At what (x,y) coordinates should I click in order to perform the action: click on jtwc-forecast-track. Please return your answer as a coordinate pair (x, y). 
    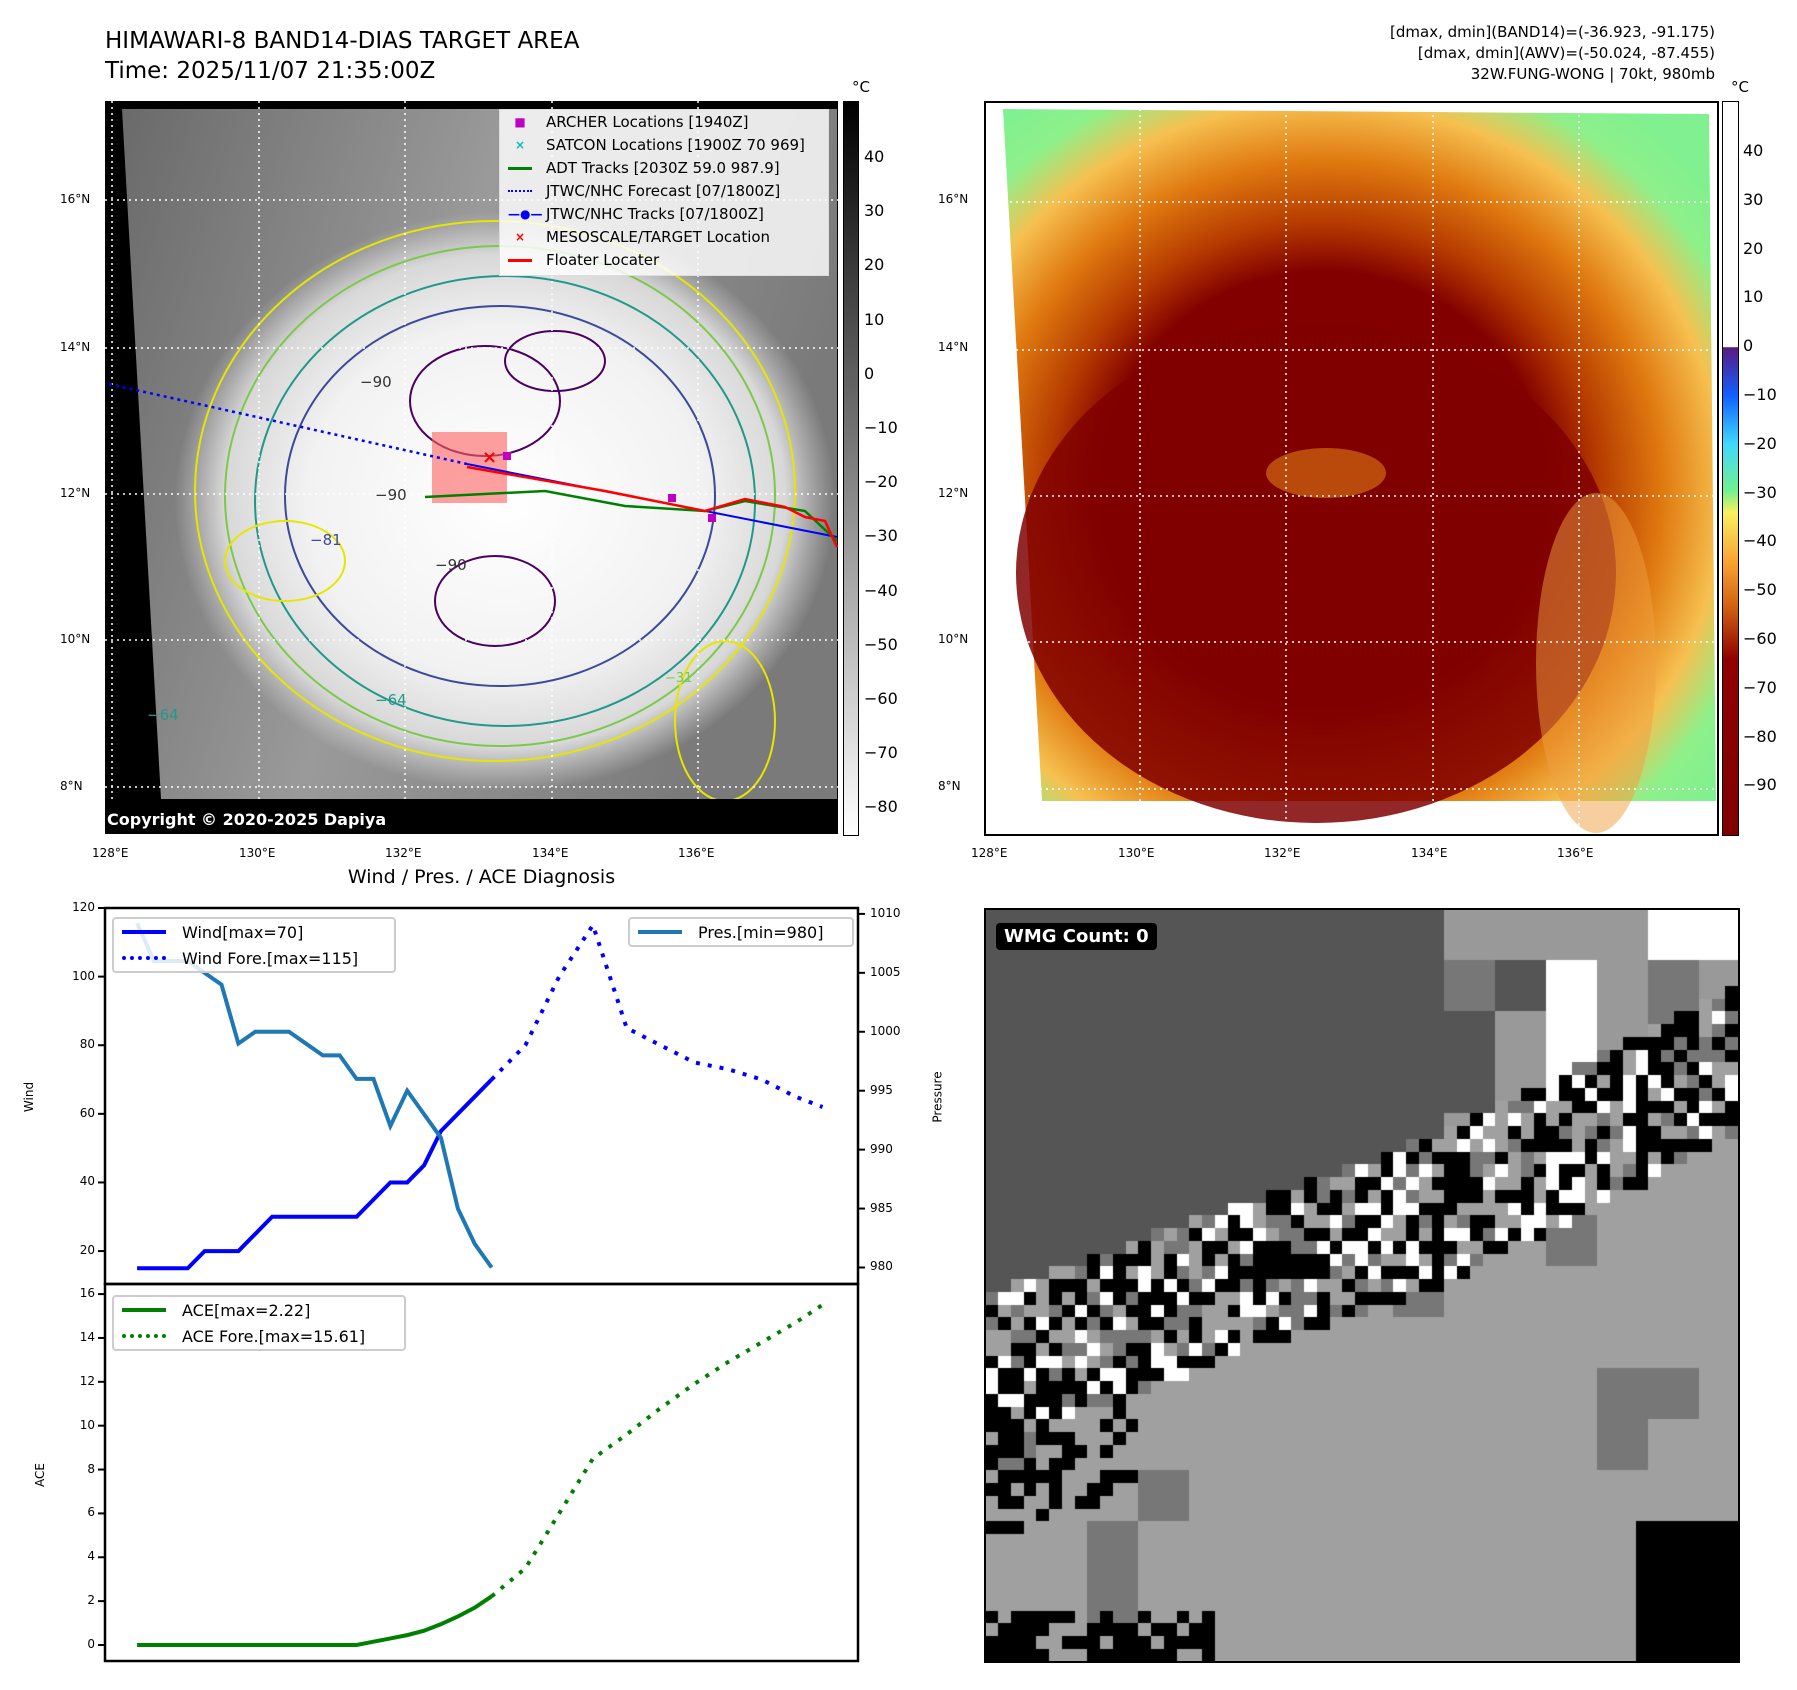
    Looking at the image, I should click on (288, 424).